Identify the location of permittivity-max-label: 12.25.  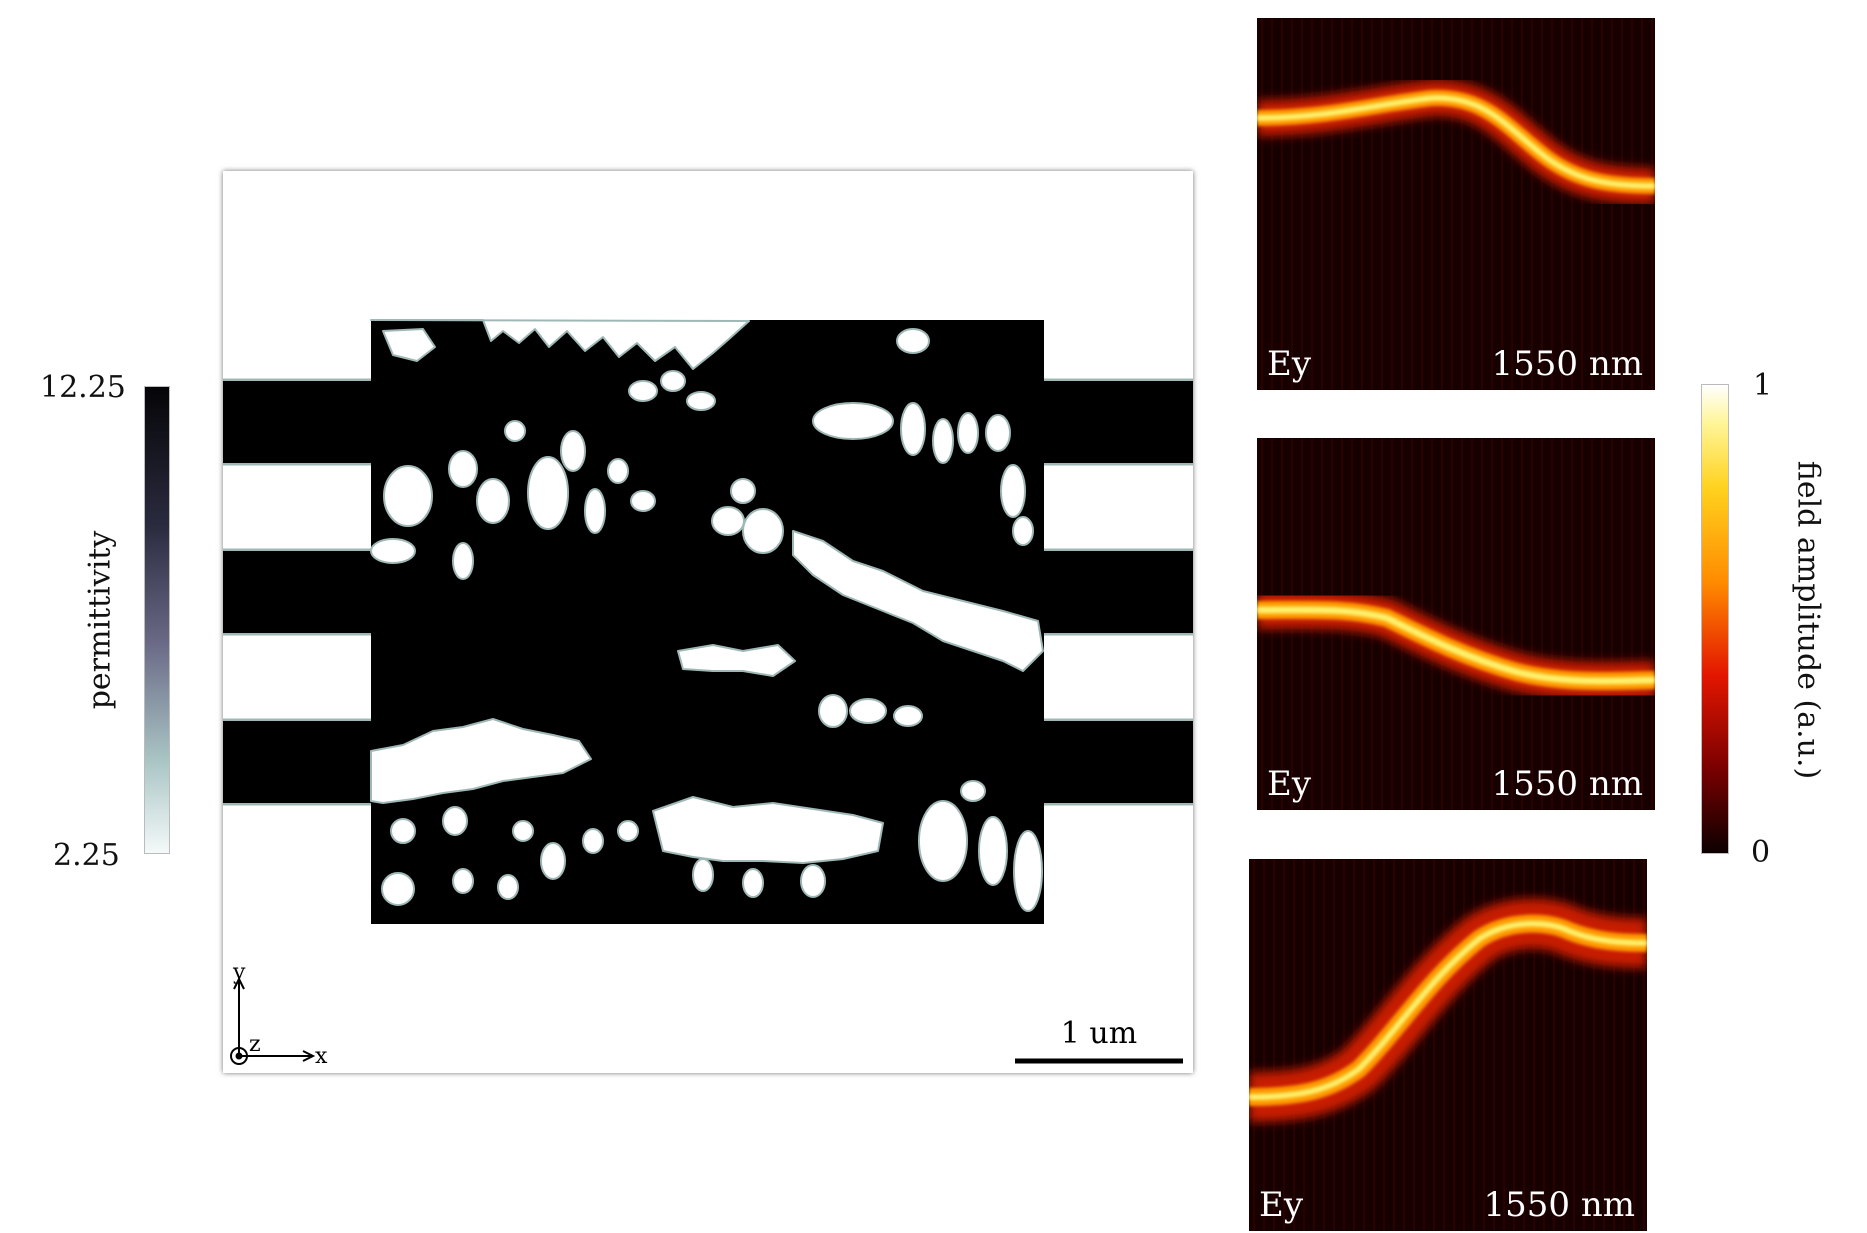
(83, 387).